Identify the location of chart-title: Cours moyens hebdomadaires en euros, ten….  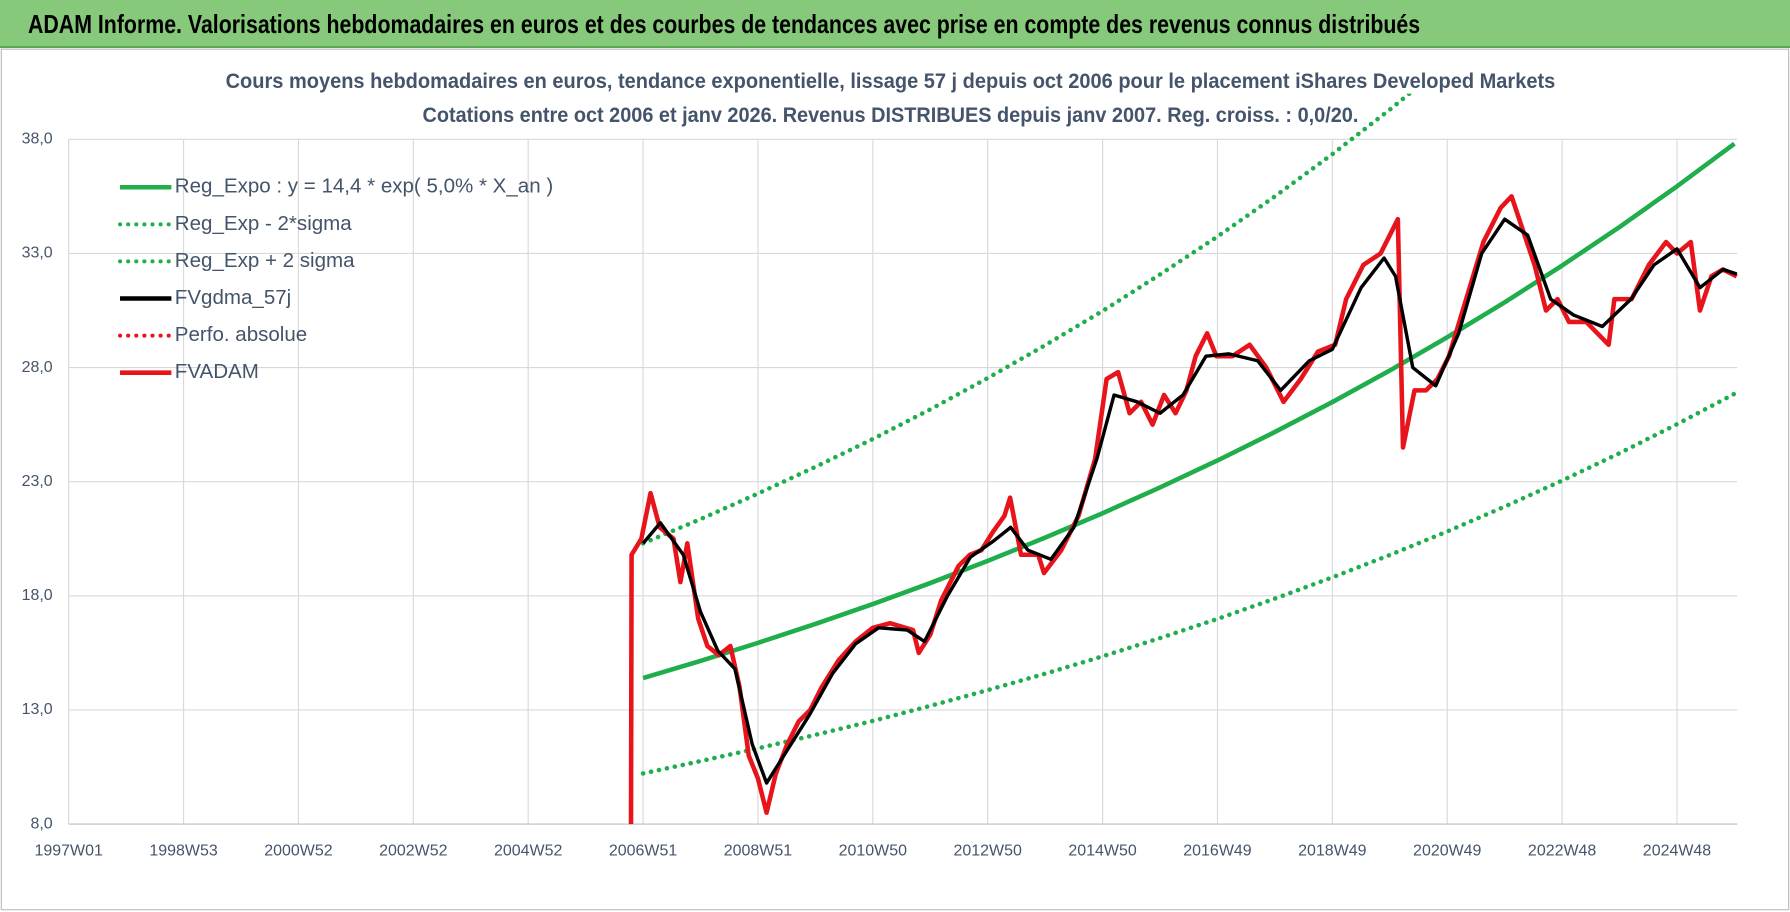
(891, 80).